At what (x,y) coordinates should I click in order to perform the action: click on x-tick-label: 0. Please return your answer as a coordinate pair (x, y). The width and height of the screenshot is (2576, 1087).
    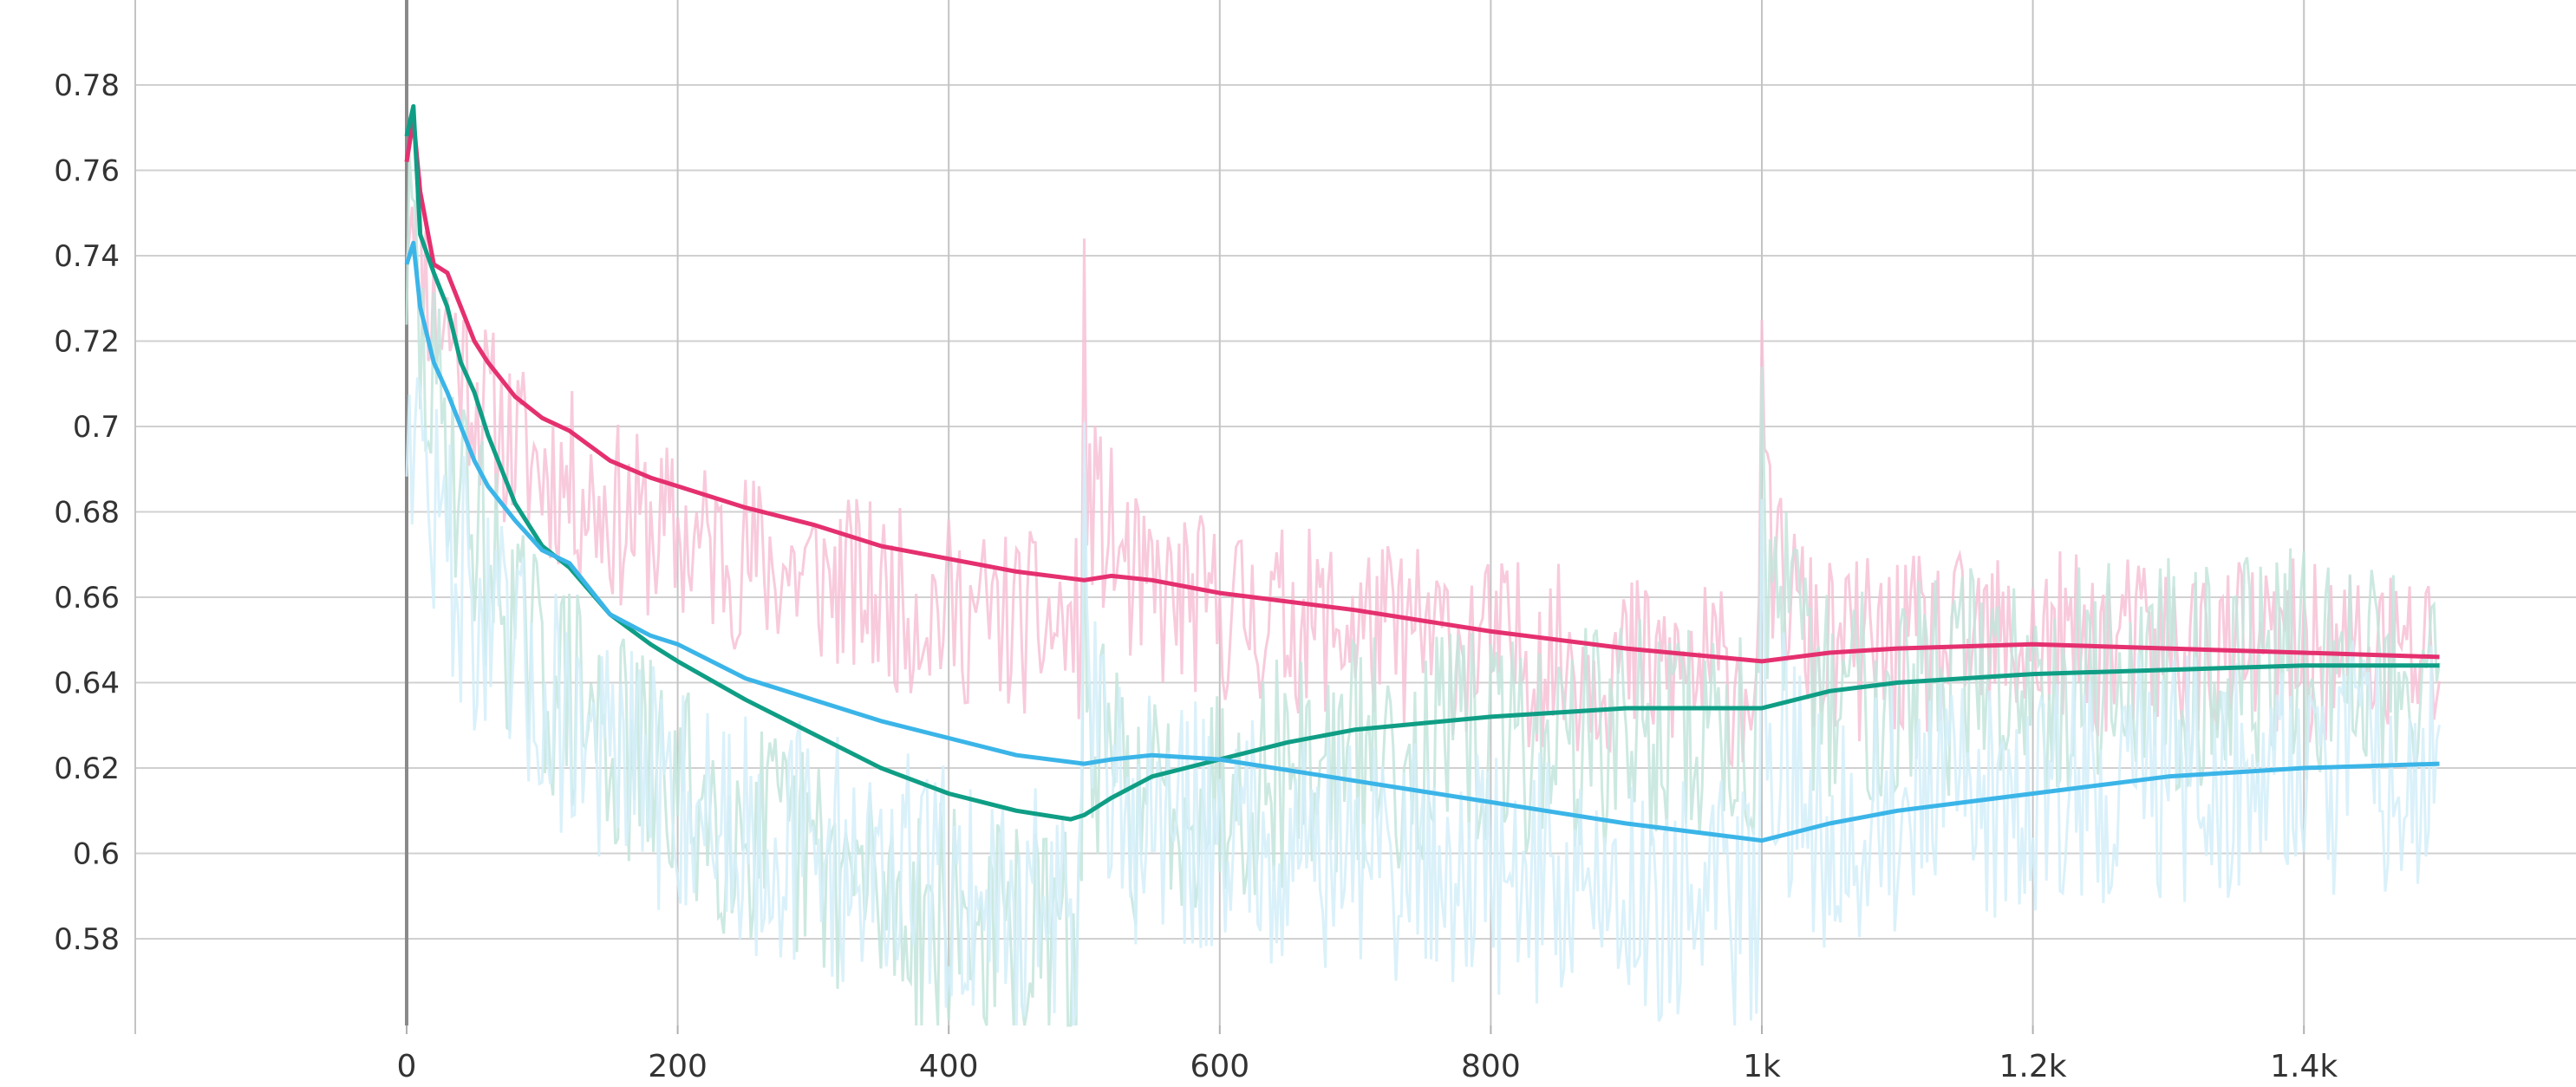
    Looking at the image, I should click on (407, 1067).